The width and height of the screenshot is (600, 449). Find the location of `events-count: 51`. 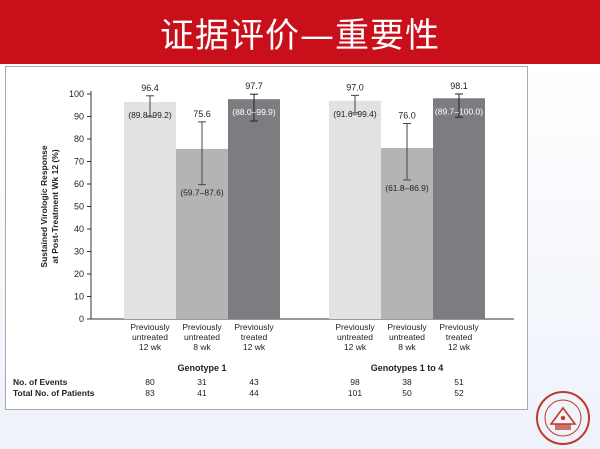

events-count: 51 is located at coordinates (459, 382).